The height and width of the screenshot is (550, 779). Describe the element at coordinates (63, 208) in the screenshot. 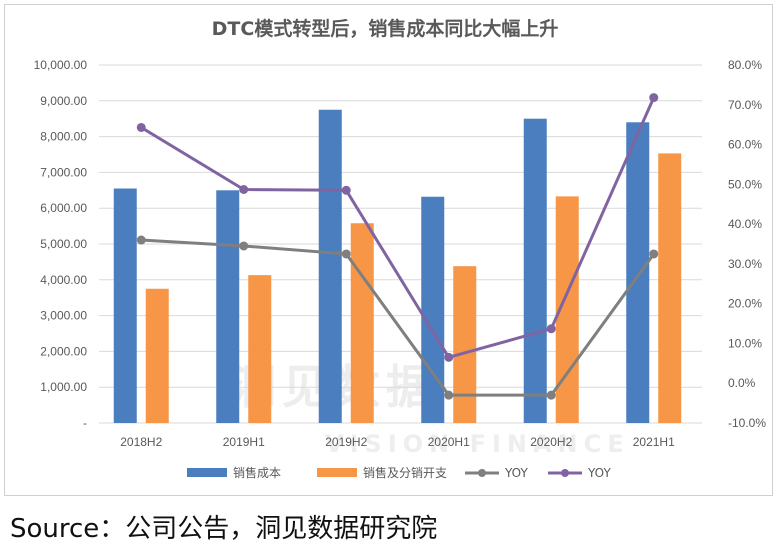

I see `left-tick-label: 6,000.00` at that location.